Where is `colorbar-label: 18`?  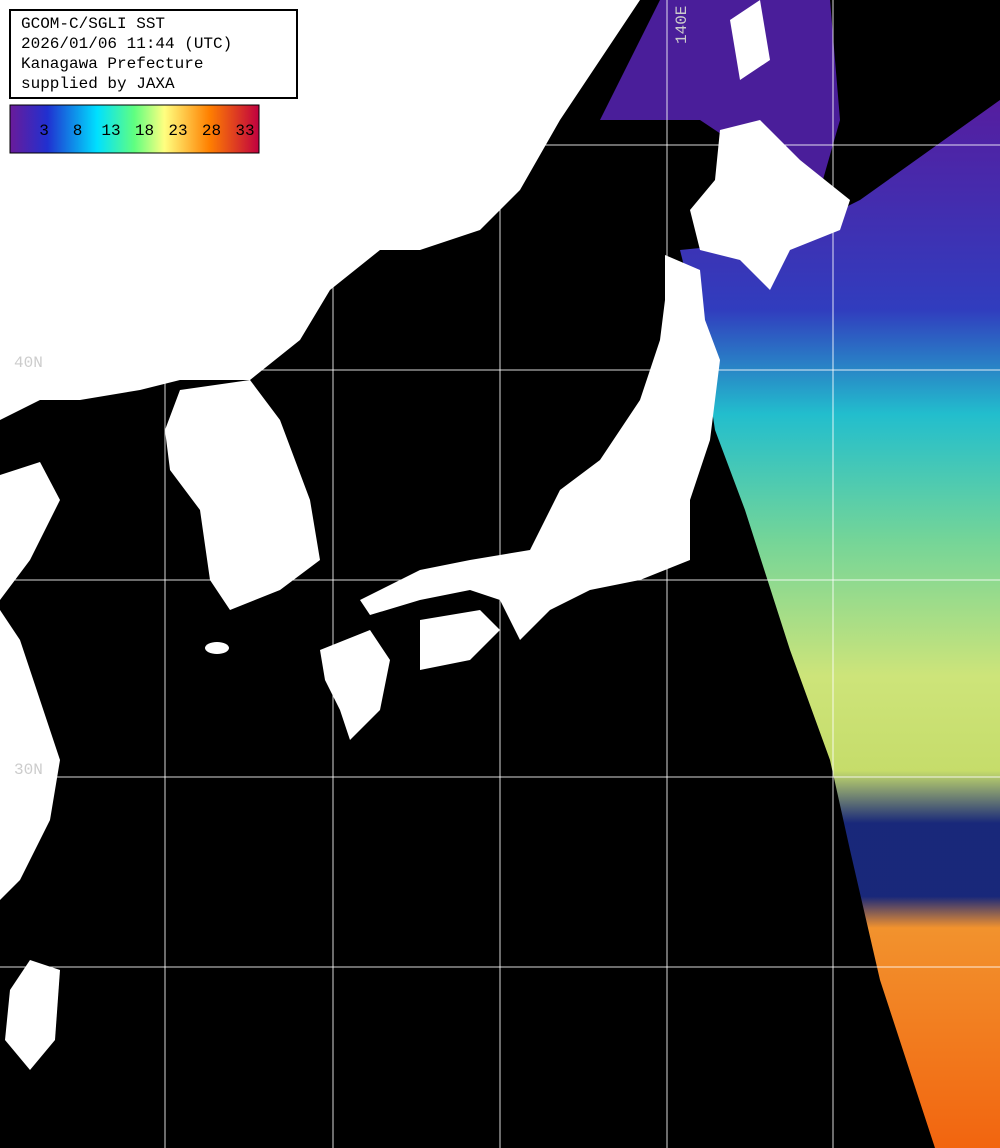
colorbar-label: 18 is located at coordinates (144, 131).